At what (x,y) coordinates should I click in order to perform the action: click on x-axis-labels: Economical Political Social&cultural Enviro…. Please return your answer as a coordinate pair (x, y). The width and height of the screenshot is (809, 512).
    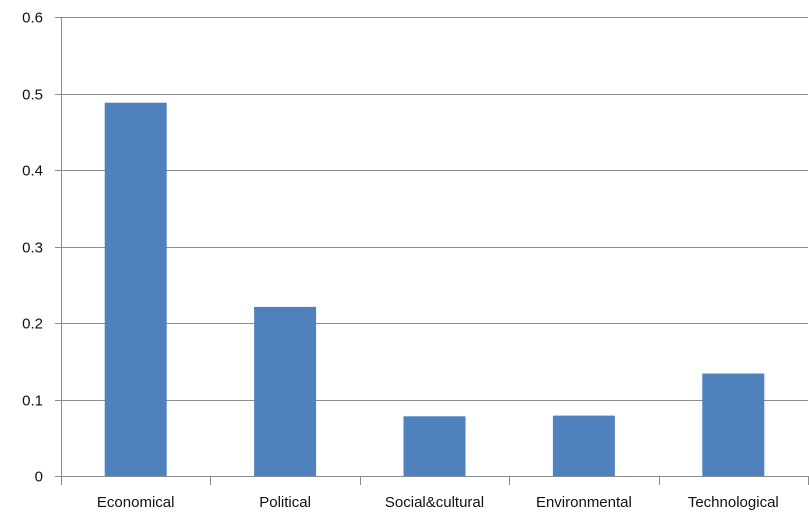
    Looking at the image, I should click on (438, 502).